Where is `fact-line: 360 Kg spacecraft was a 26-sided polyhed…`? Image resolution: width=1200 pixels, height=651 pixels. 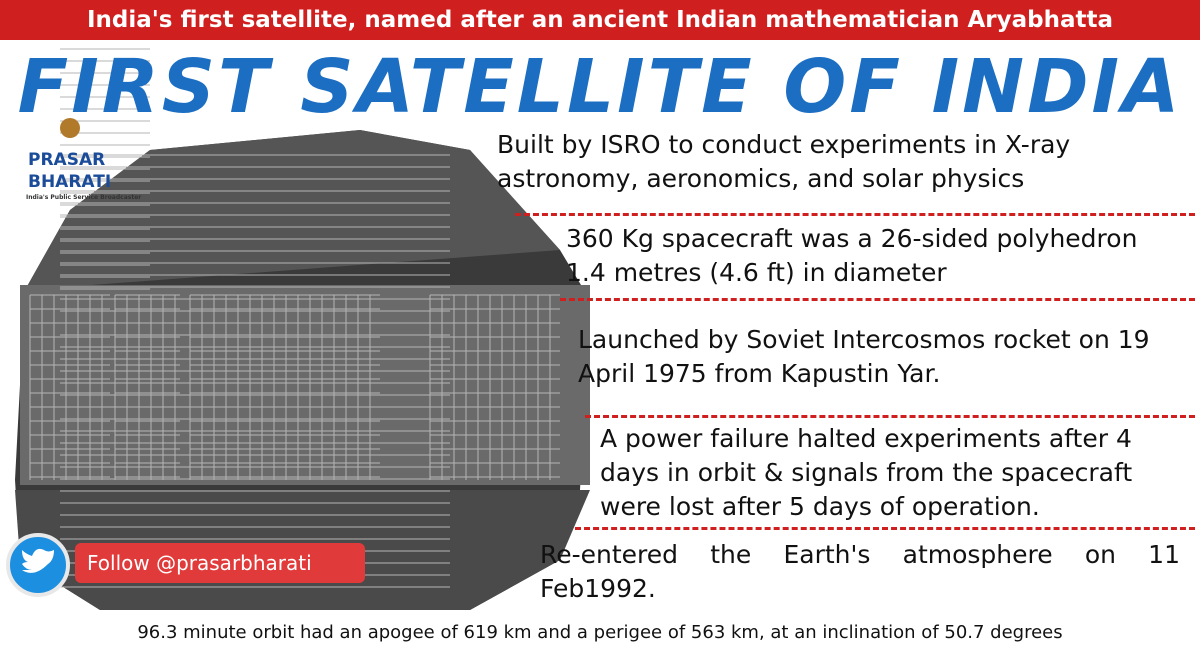
fact-line: 360 Kg spacecraft was a 26-sided polyhed… is located at coordinates (852, 238).